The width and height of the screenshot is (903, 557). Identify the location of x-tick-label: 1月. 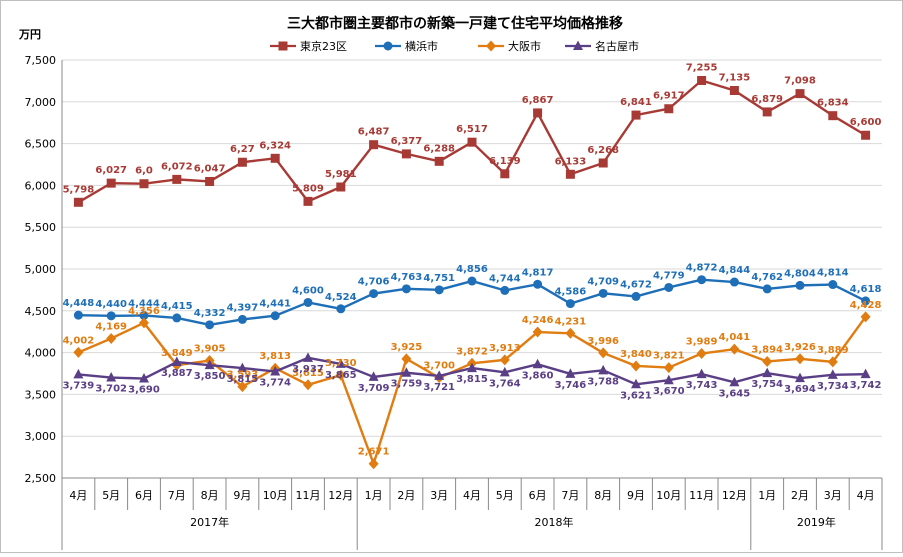
(374, 495).